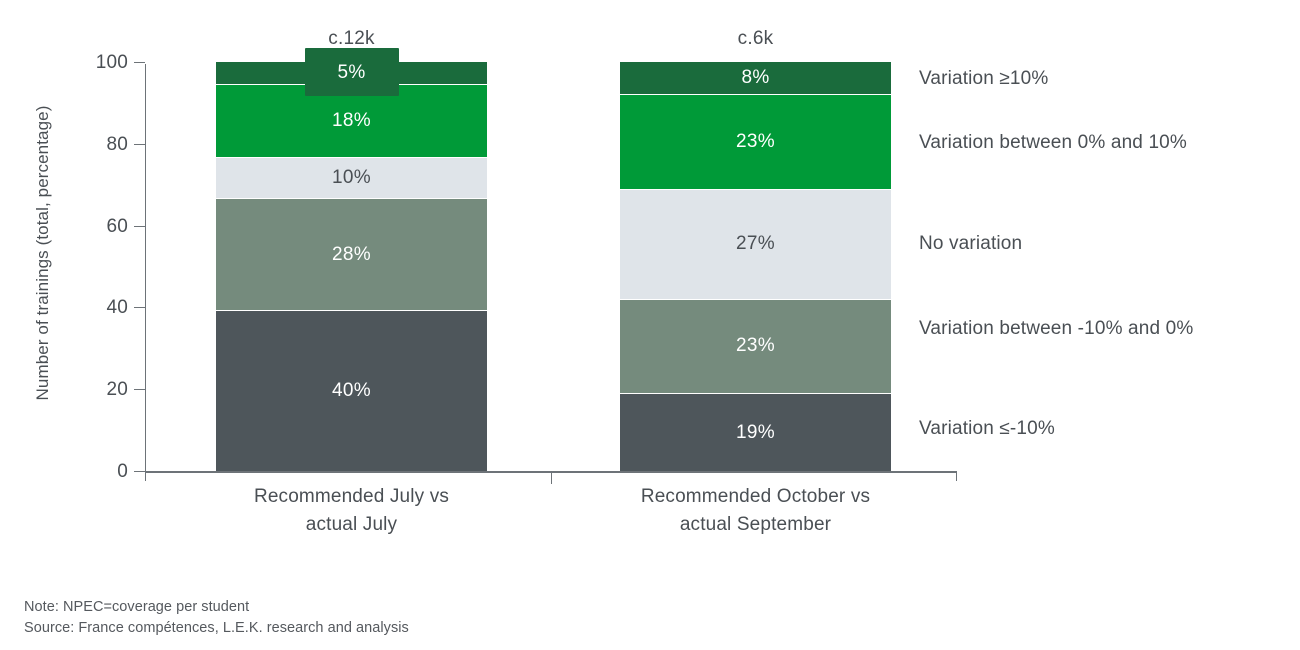  I want to click on legend-item-label: Variation ≥10%, so click(984, 78).